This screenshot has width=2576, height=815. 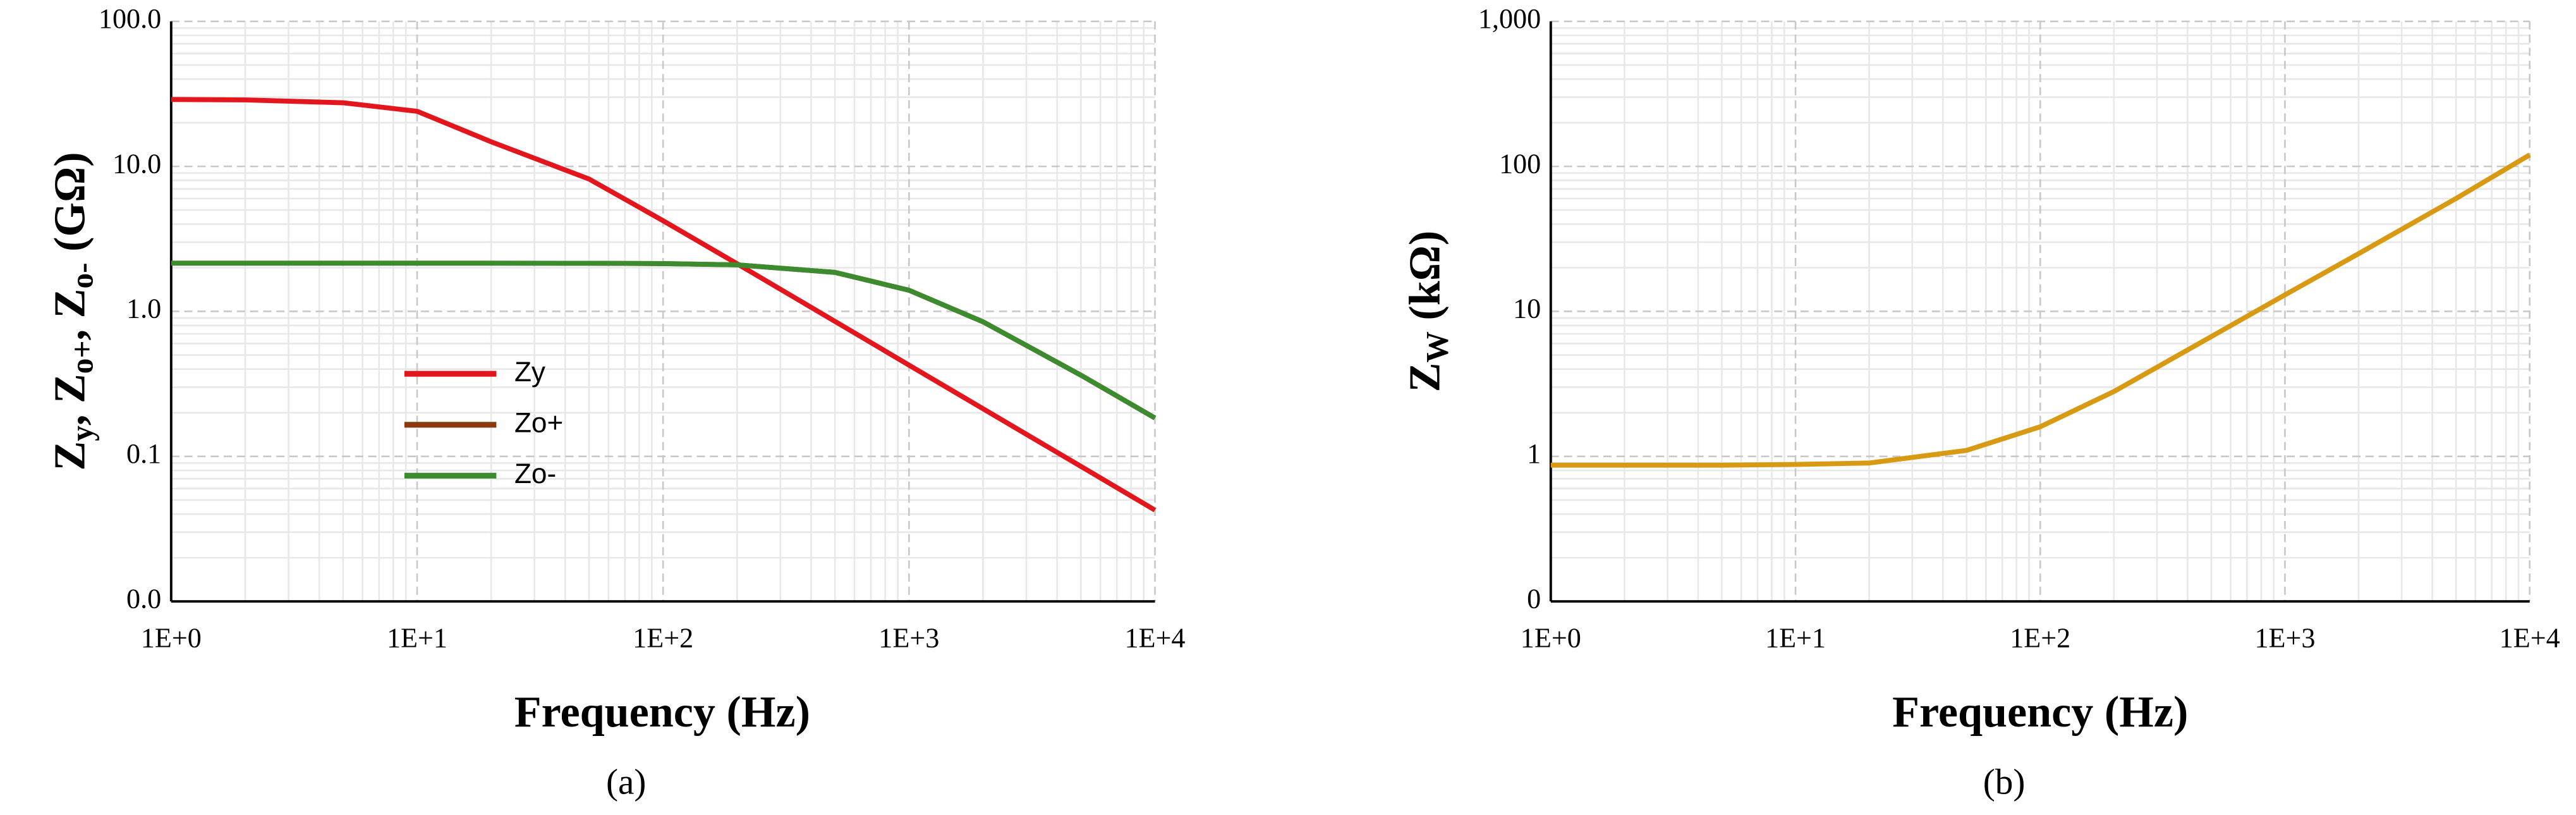 What do you see at coordinates (626, 782) in the screenshot?
I see `caption: (a)` at bounding box center [626, 782].